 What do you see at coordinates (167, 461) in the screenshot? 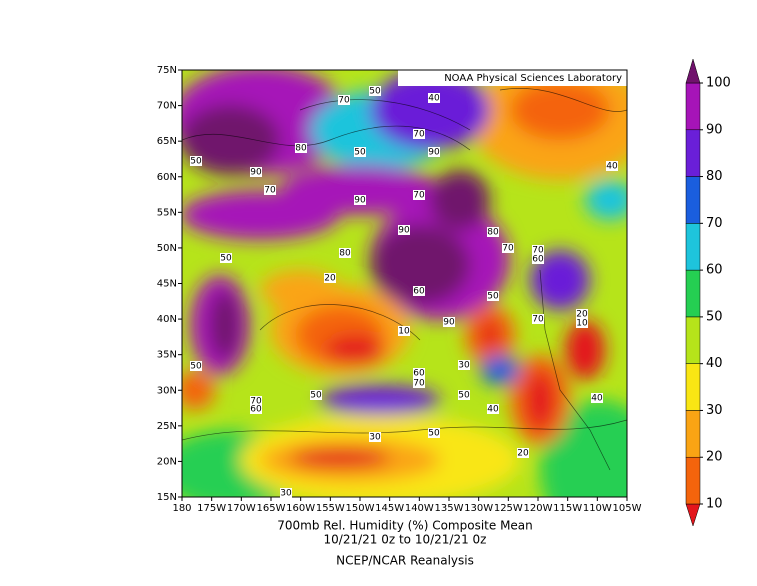
I see `lat-label: 20N` at bounding box center [167, 461].